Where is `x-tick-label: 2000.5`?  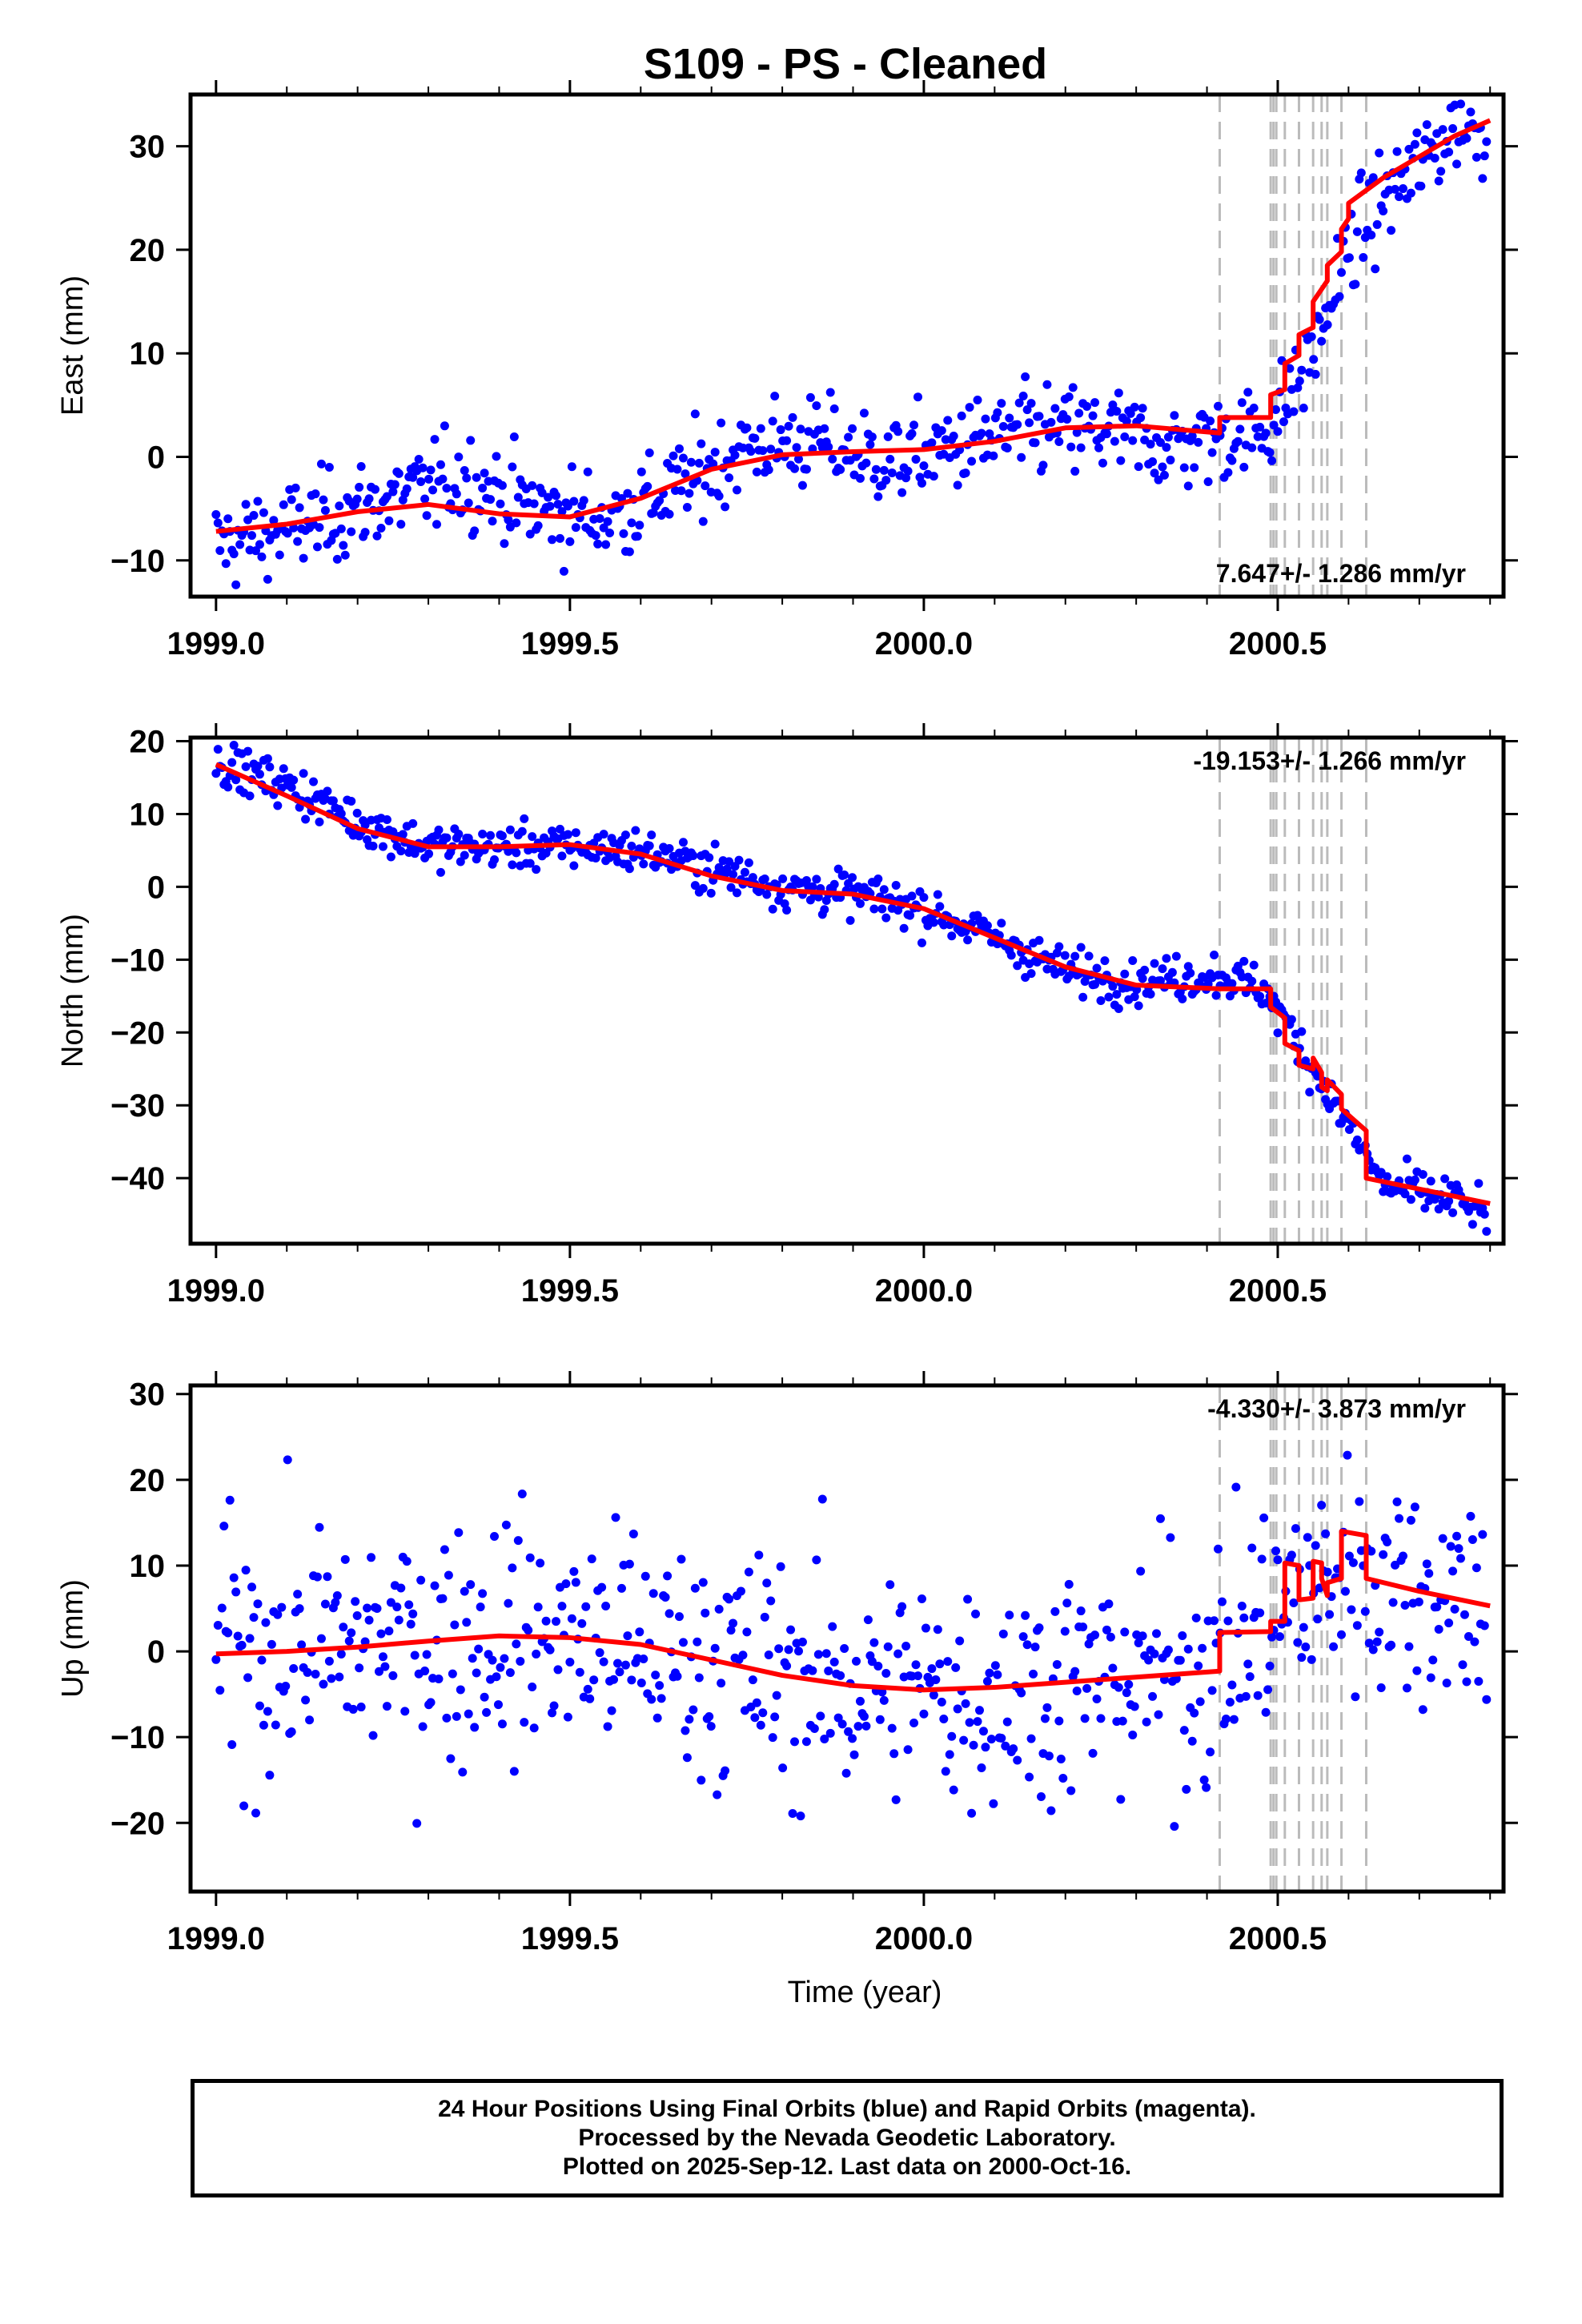
x-tick-label: 2000.5 is located at coordinates (1278, 1291).